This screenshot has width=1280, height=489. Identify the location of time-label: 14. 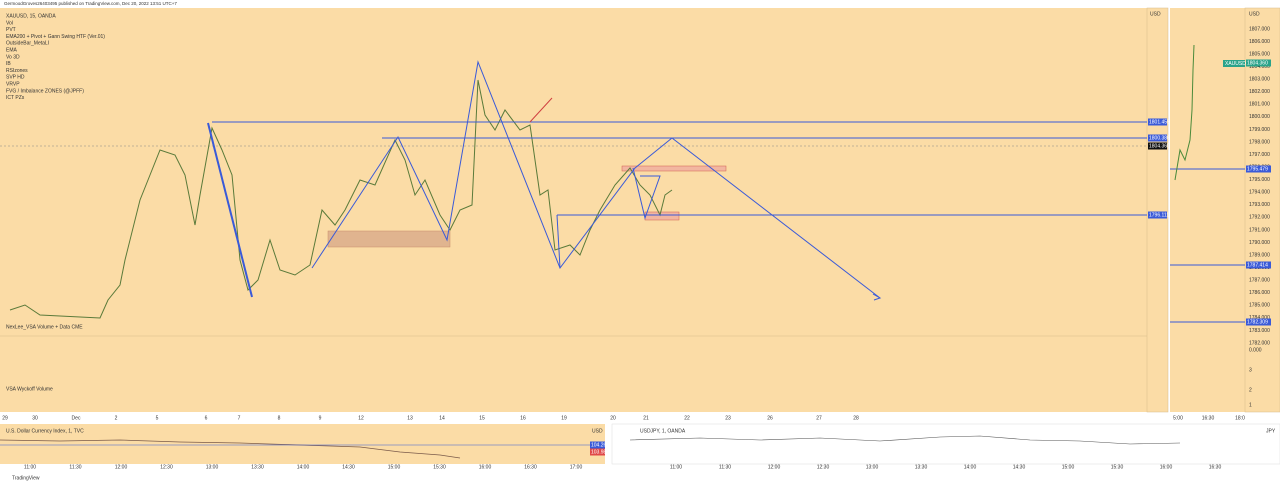
(442, 418).